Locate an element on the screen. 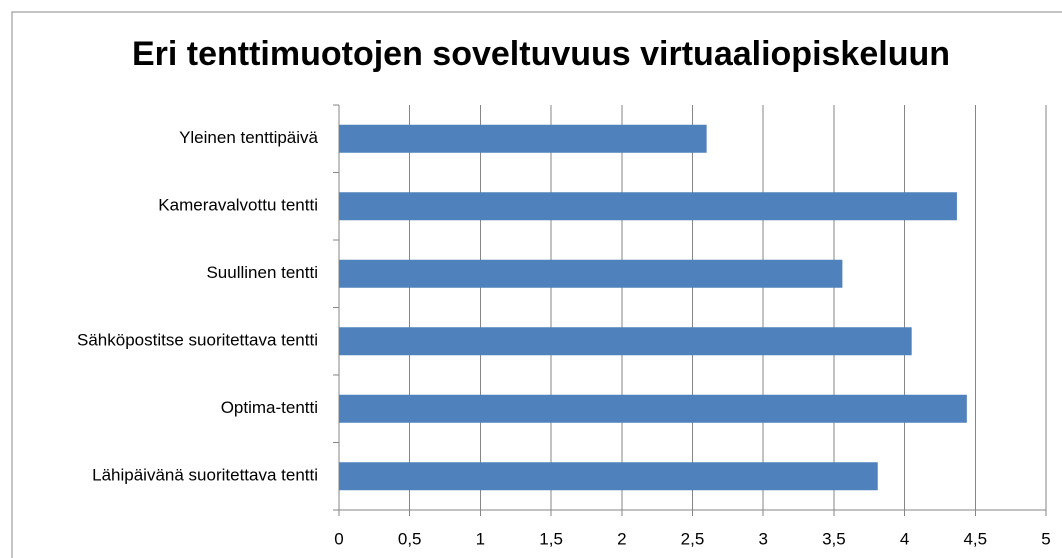 The height and width of the screenshot is (558, 1062). y-tick-label: Sähköpostitse suoritettava tentti is located at coordinates (197, 340).